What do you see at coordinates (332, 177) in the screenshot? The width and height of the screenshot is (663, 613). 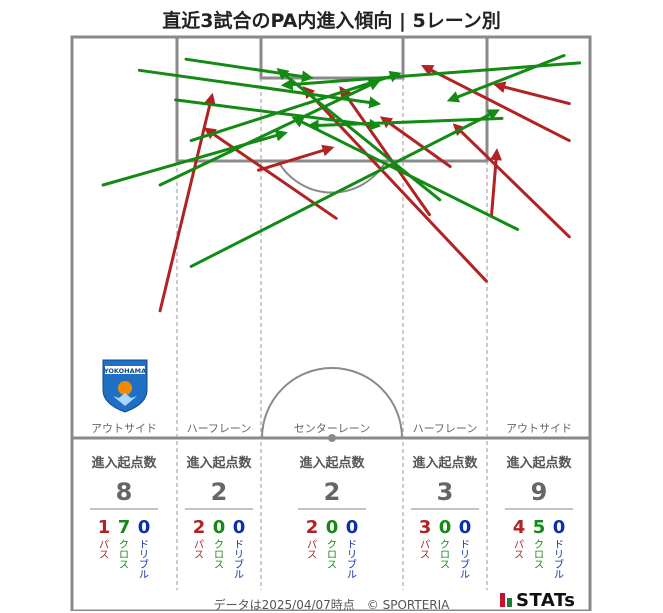 I see `penalty-arc` at bounding box center [332, 177].